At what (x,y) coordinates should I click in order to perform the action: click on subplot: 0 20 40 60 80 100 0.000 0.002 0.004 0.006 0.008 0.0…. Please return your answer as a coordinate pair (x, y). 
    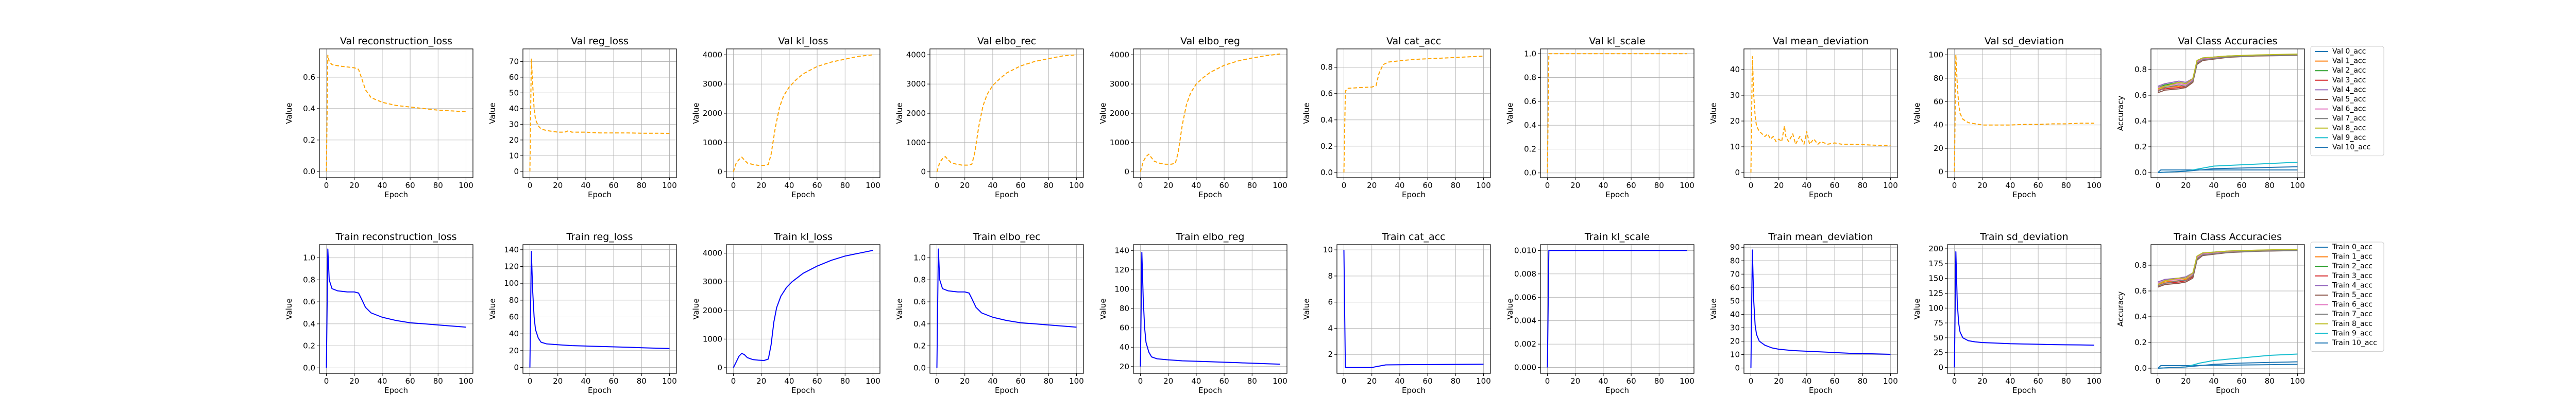
    Looking at the image, I should click on (1599, 313).